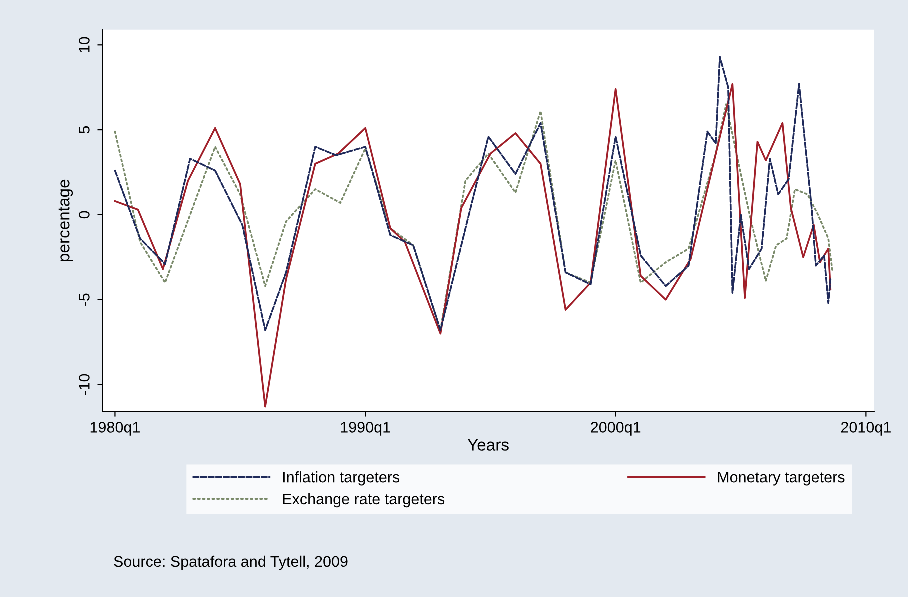 The width and height of the screenshot is (908, 597). I want to click on source-note: Source: Spatafora and Tytell, 2009, so click(231, 563).